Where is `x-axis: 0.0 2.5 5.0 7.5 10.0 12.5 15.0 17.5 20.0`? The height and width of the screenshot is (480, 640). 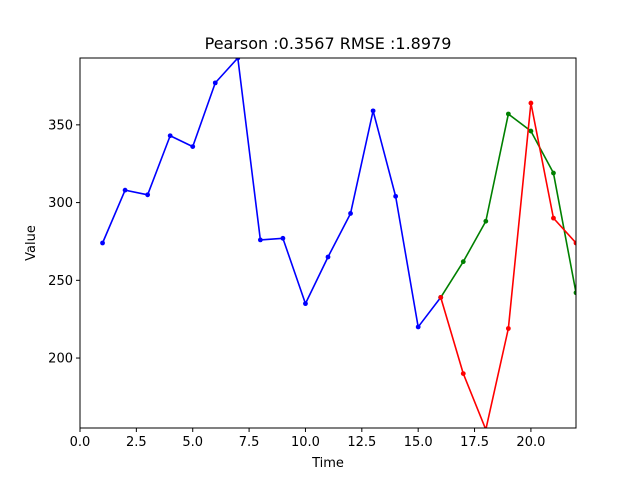 x-axis: 0.0 2.5 5.0 7.5 10.0 12.5 15.0 17.5 20.0 is located at coordinates (307, 439).